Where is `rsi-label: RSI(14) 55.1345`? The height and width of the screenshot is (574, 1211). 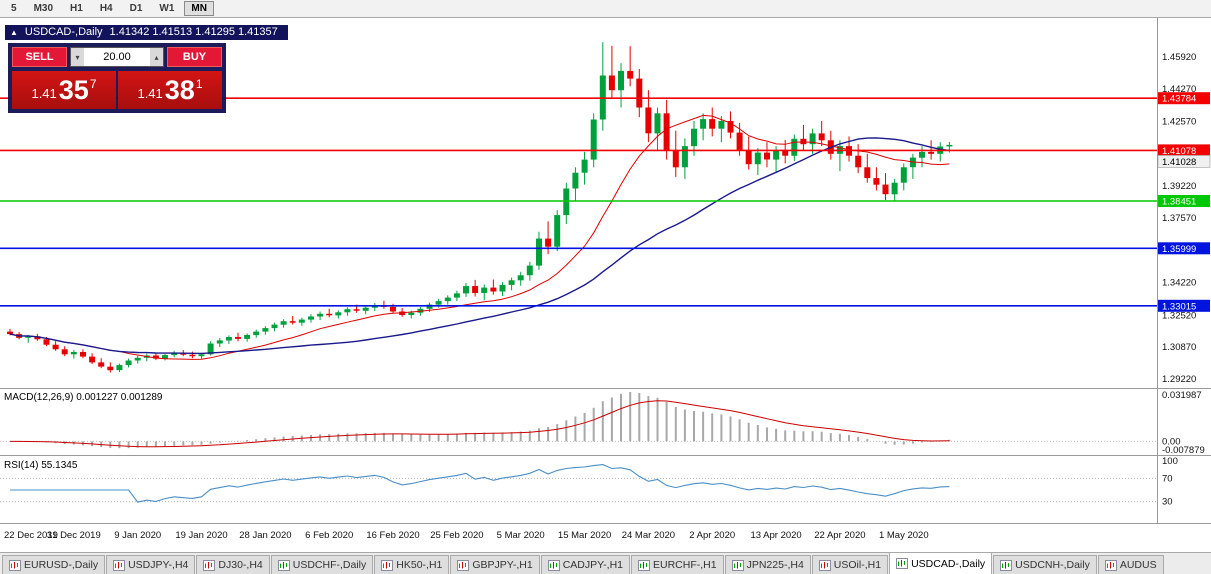
rsi-label: RSI(14) 55.1345 is located at coordinates (41, 465).